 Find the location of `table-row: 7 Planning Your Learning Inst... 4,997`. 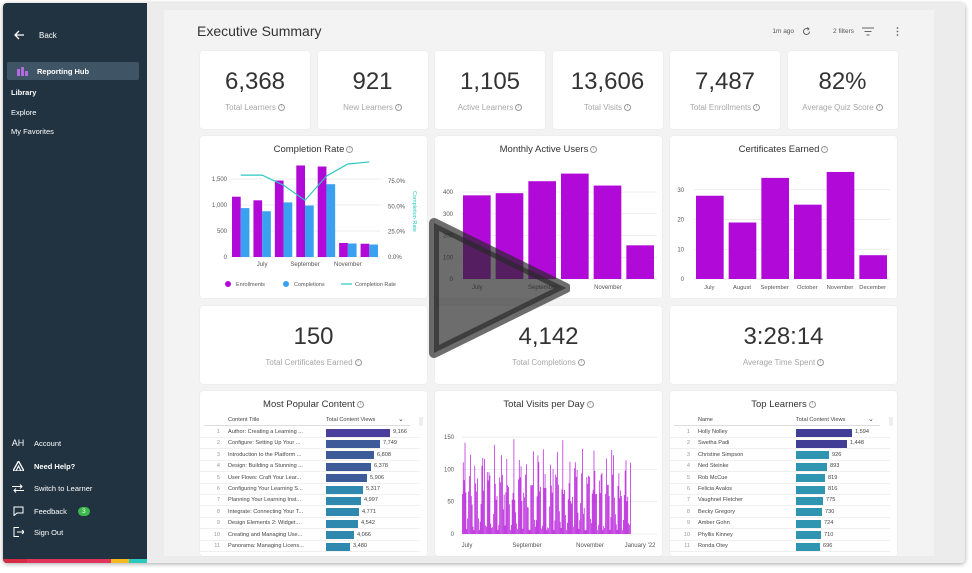

table-row: 7 Planning Your Learning Inst... 4,997 is located at coordinates (310, 501).